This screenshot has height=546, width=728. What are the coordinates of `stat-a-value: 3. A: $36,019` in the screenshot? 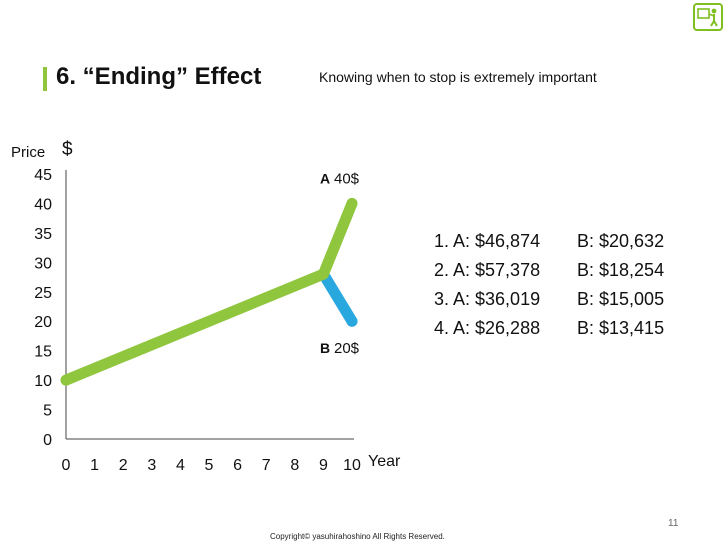 It's located at (487, 299).